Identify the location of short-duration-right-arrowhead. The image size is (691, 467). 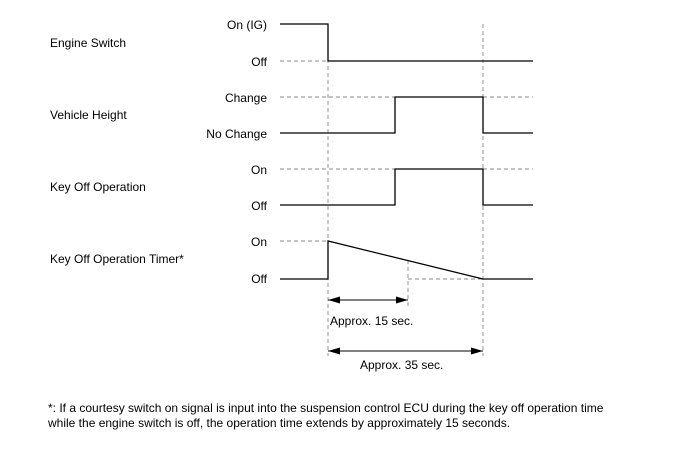
(402, 300).